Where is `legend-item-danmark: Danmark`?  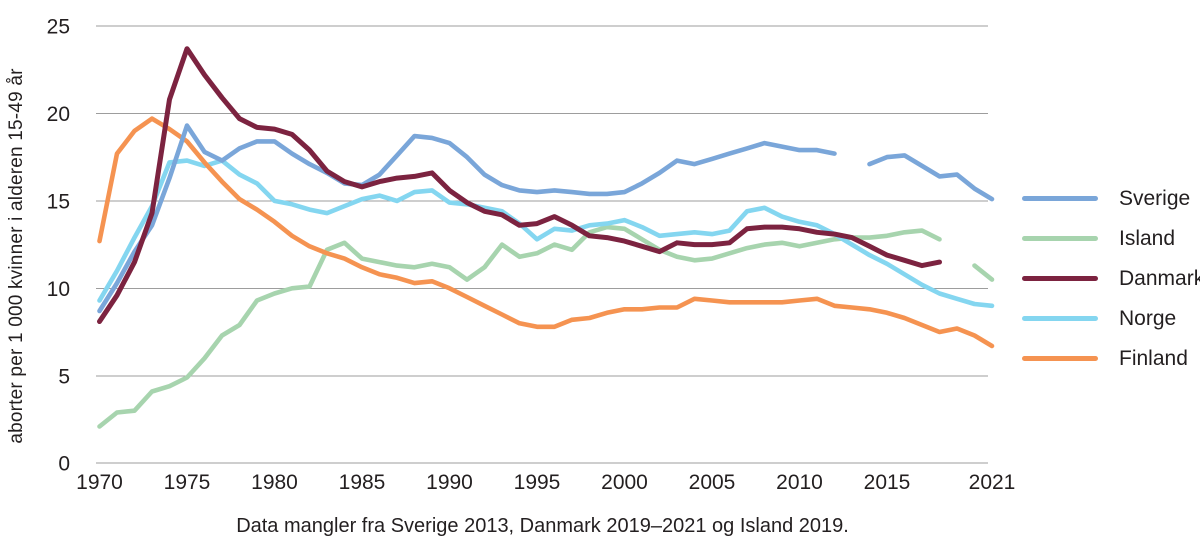
legend-item-danmark: Danmark is located at coordinates (1111, 278).